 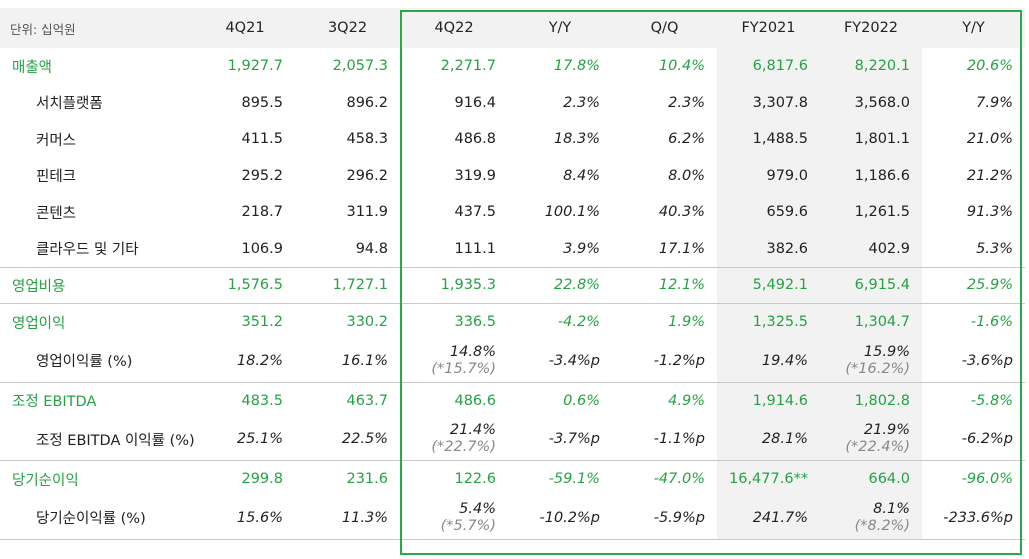 I want to click on table-cell: 1,576.5, so click(x=245, y=285).